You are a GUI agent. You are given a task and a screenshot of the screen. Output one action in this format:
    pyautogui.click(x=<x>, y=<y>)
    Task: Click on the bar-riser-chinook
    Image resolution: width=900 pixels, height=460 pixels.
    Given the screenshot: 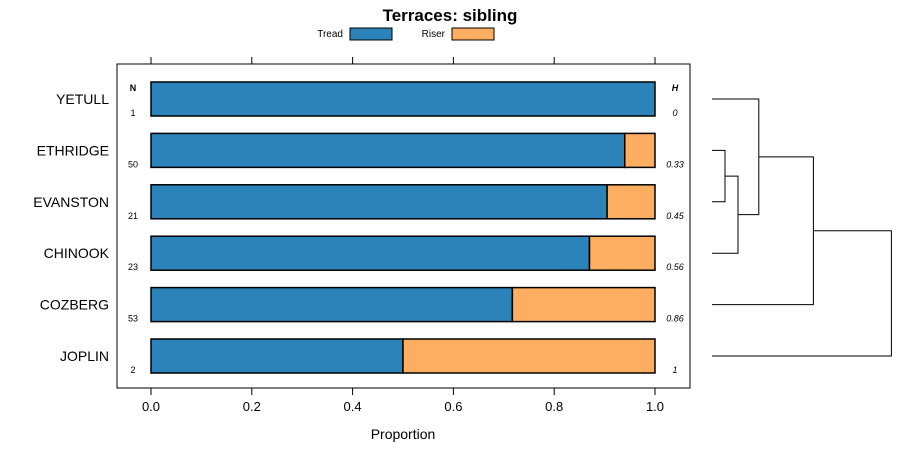 What is the action you would take?
    pyautogui.click(x=622, y=253)
    